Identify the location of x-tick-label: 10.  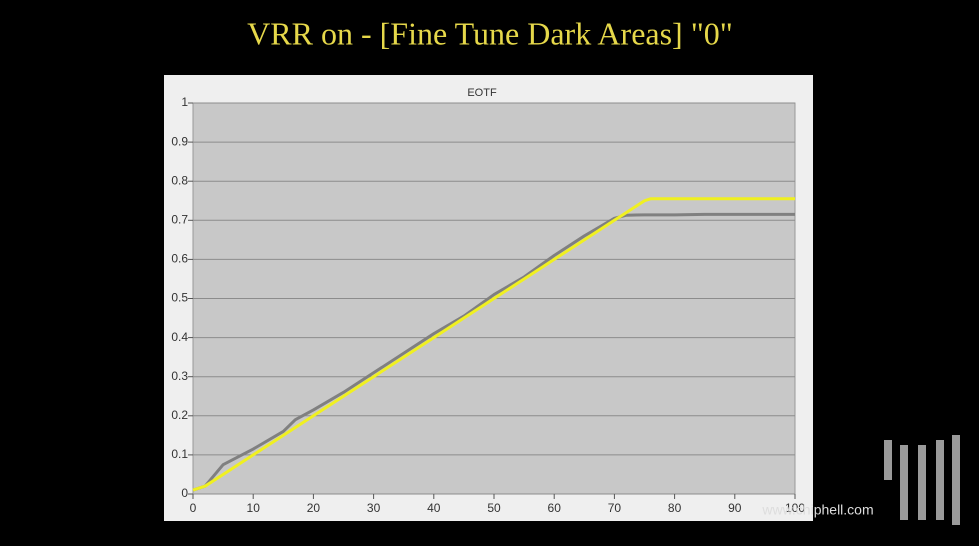
(254, 508).